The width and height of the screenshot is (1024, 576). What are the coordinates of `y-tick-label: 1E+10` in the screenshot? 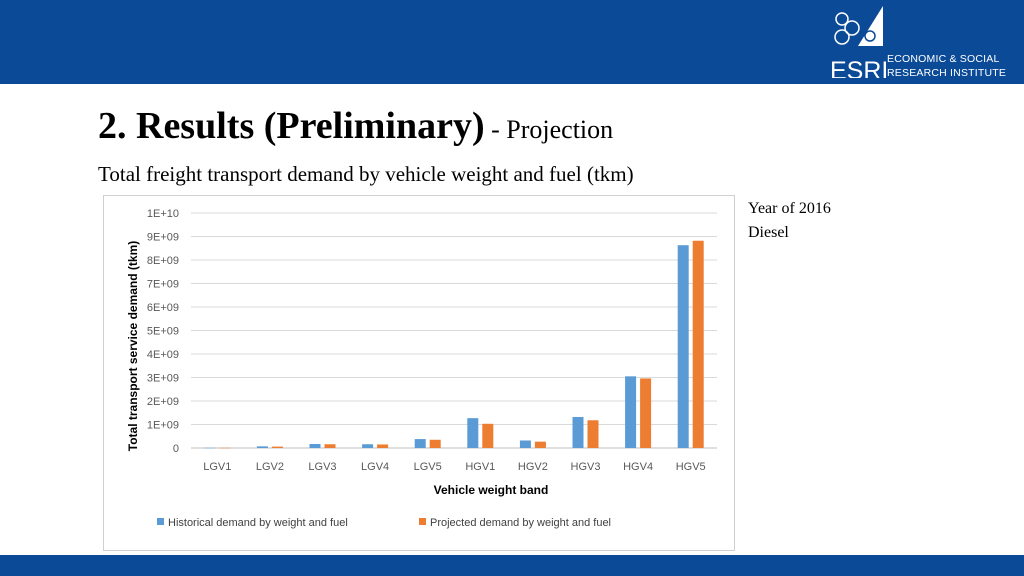 It's located at (163, 214).